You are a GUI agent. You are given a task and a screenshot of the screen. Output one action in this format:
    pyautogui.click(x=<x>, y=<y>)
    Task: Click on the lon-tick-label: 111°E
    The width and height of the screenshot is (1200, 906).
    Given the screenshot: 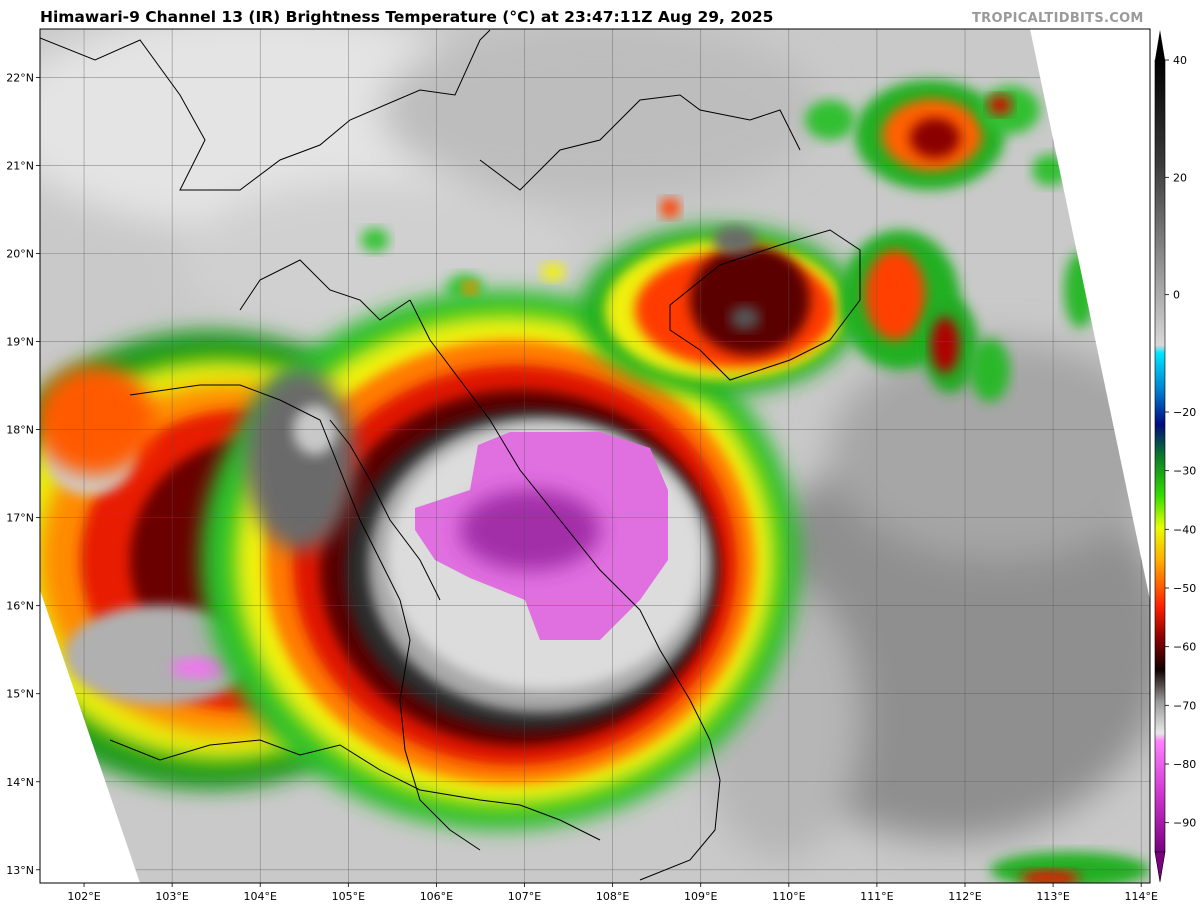 What is the action you would take?
    pyautogui.click(x=876, y=896)
    